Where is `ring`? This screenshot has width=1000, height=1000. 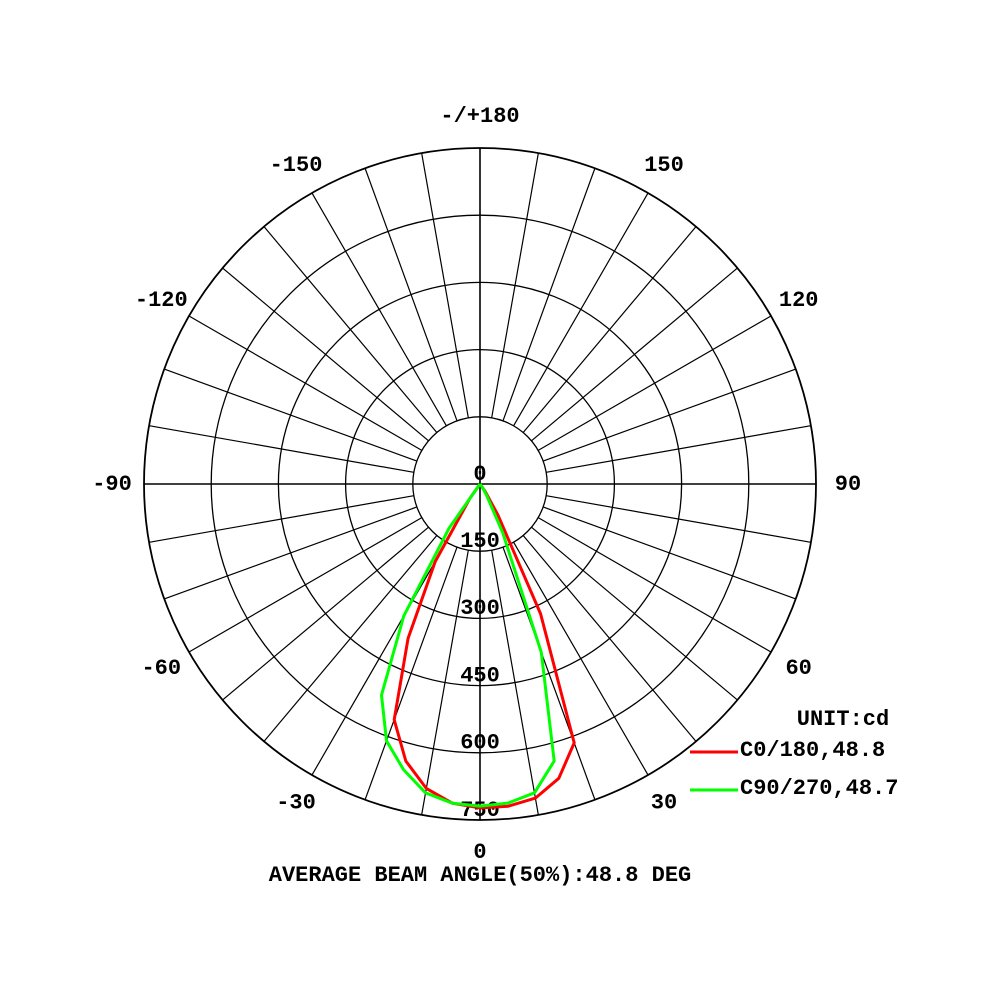 ring is located at coordinates (480, 484).